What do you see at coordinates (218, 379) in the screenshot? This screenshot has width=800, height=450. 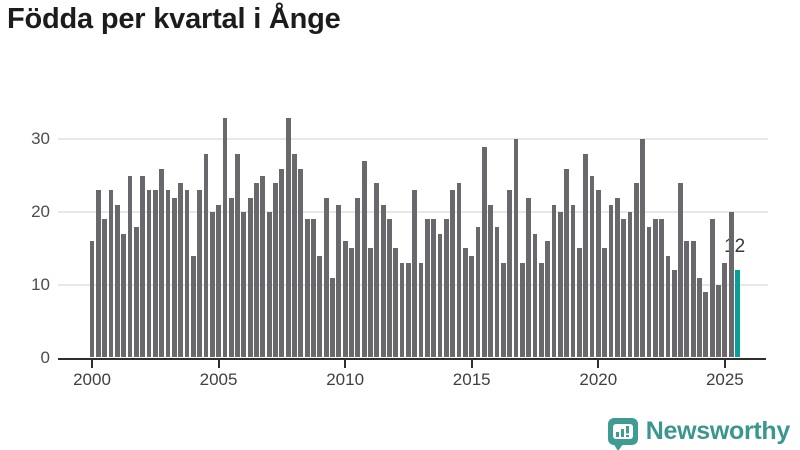 I see `x-axis-label: 2005` at bounding box center [218, 379].